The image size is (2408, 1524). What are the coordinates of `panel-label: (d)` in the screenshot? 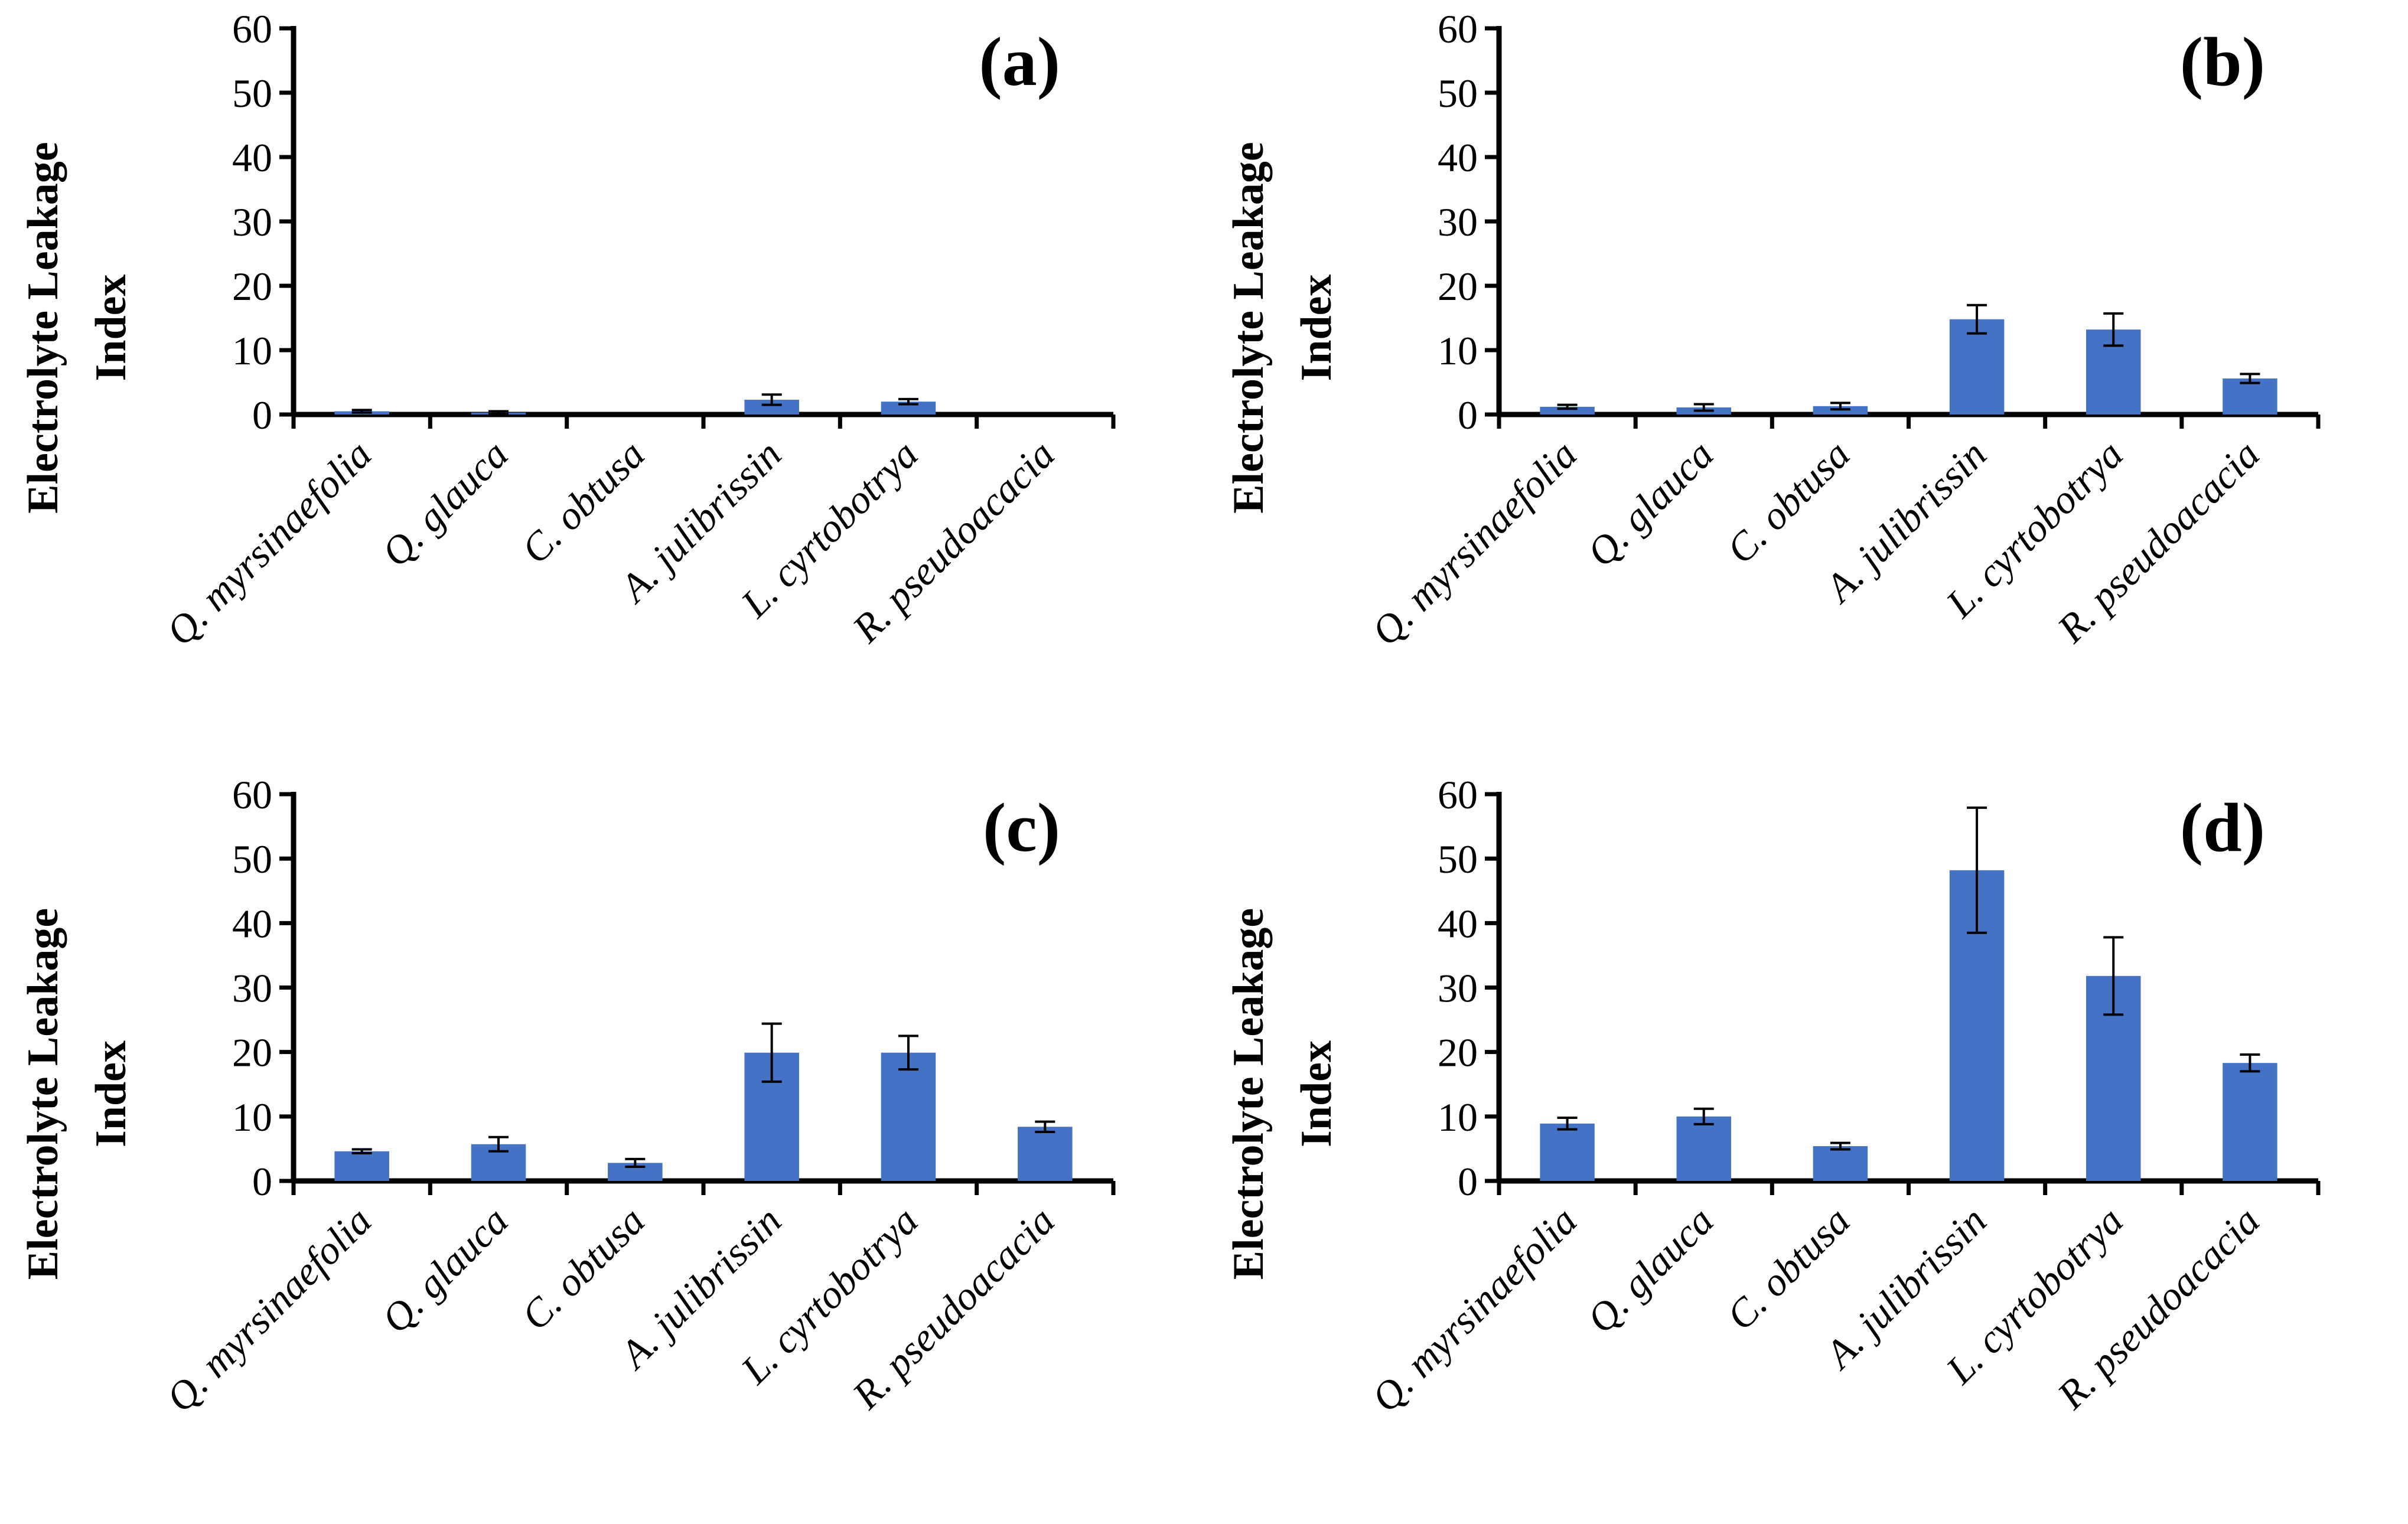 It's located at (2222, 827).